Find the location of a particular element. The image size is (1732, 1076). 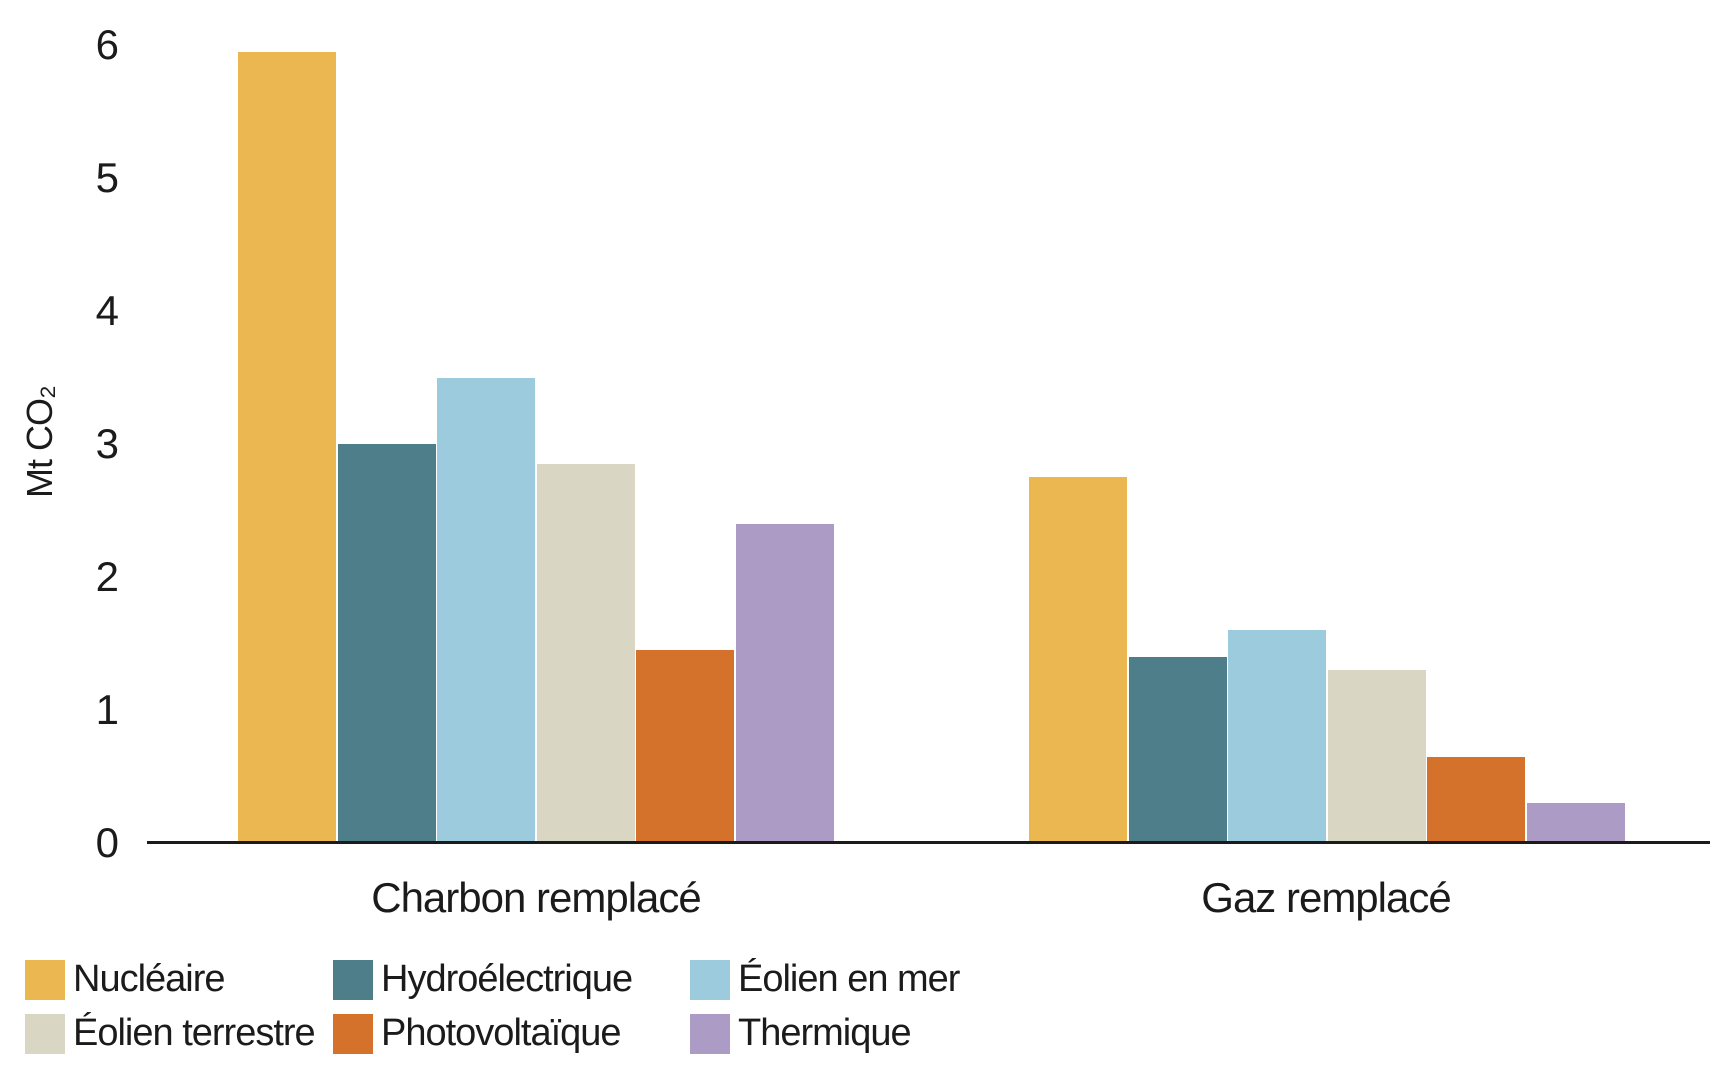

legend-label-Thermique: Thermique is located at coordinates (825, 1033).